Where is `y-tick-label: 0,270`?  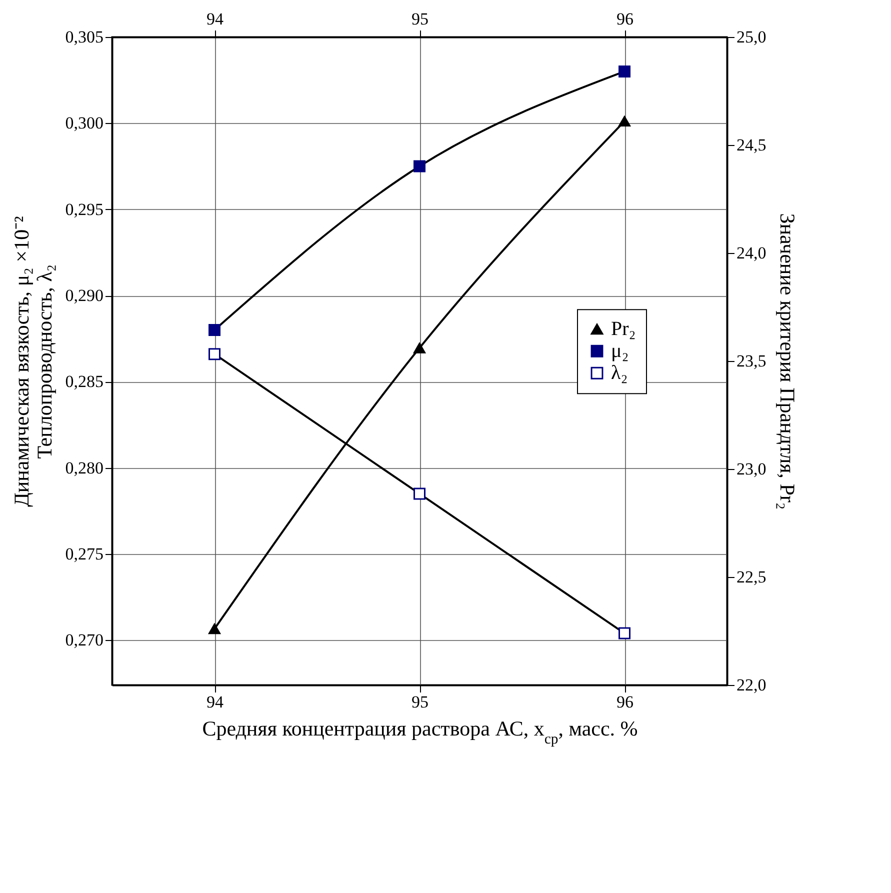 y-tick-label: 0,270 is located at coordinates (84, 640).